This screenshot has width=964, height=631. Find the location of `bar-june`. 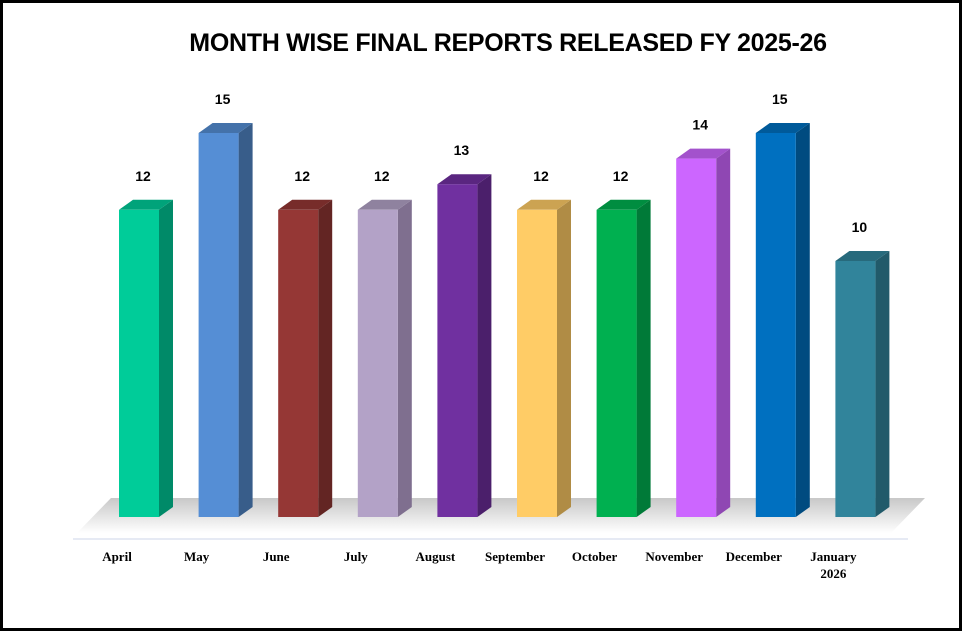

bar-june is located at coordinates (305, 358).